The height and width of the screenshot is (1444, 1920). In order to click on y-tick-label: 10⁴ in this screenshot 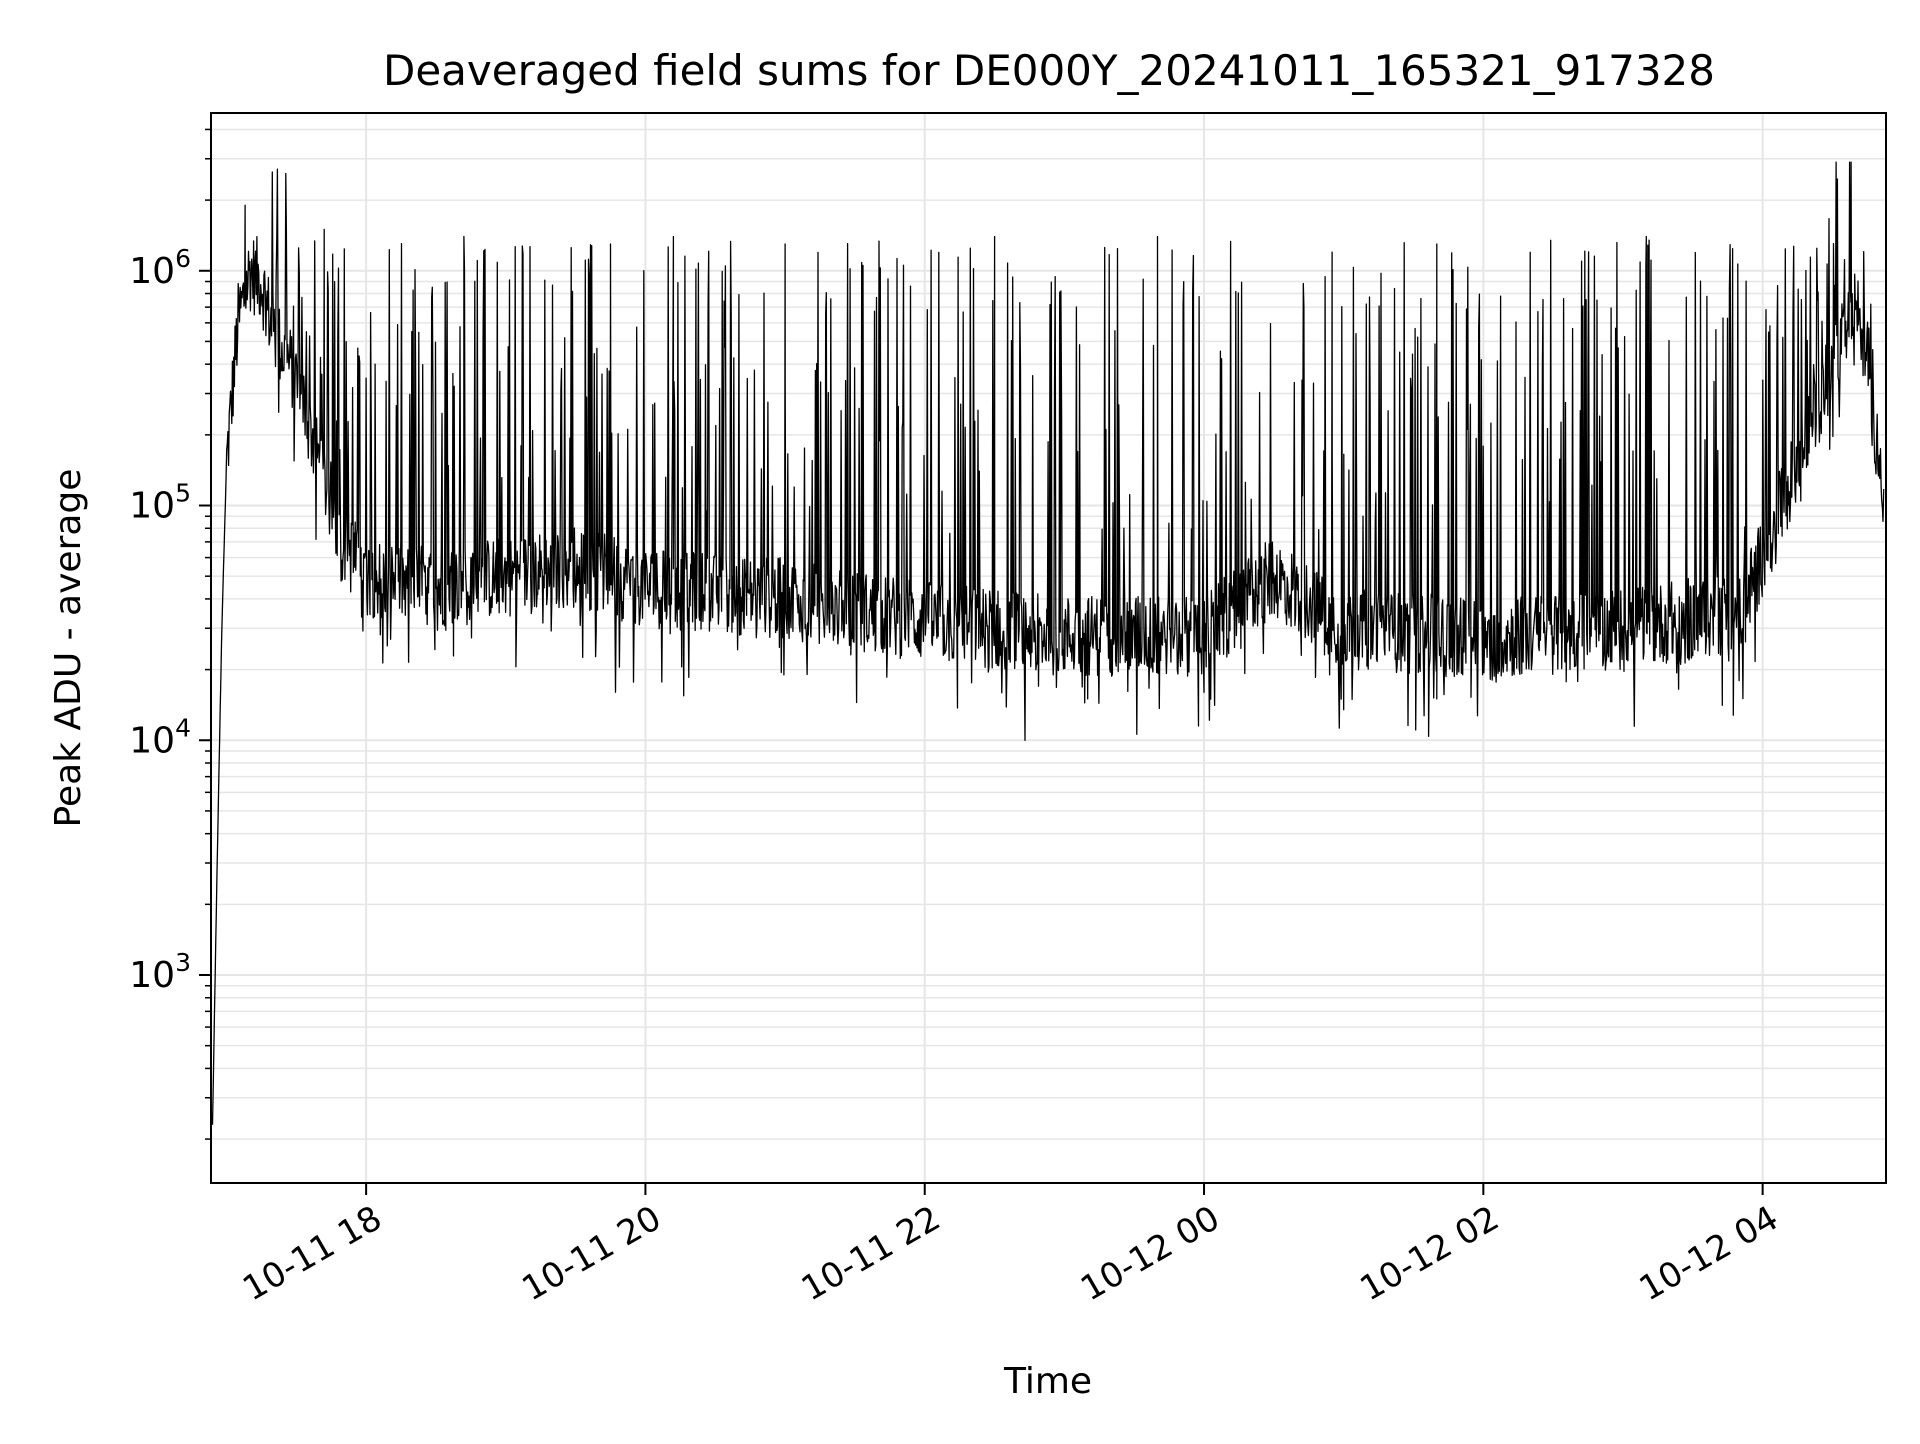, I will do `click(160, 737)`.